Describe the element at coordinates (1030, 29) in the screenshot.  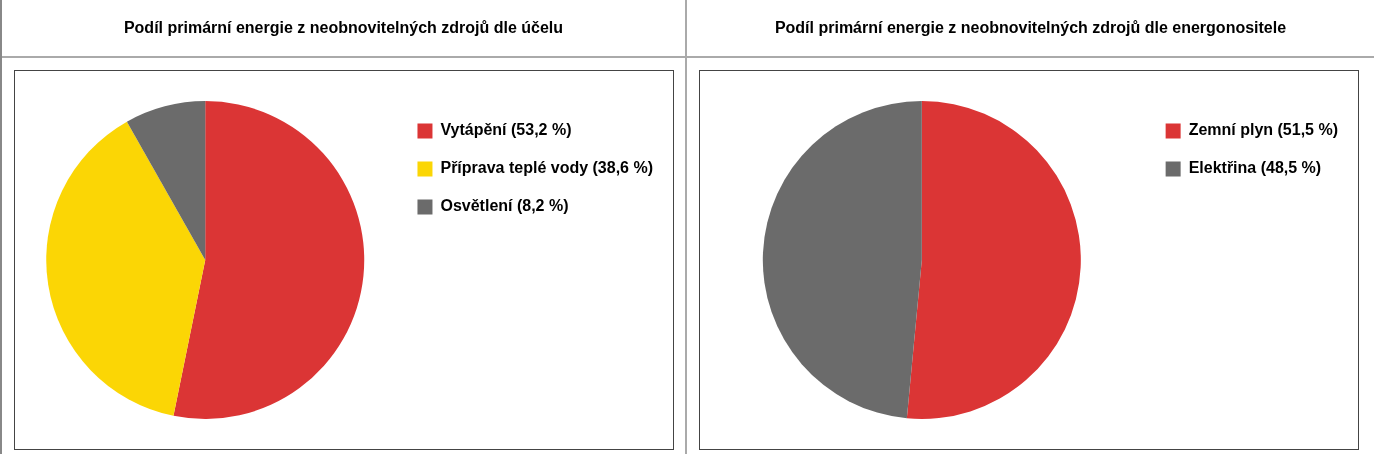
I see `chart-title: Podíl primární energie z neobnovitelných zdrojů dle energonositele` at that location.